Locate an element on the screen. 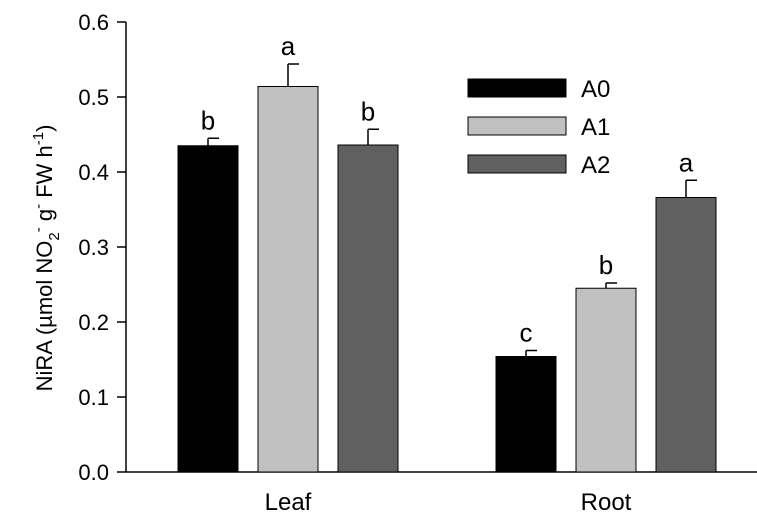  legend-label-a1: A1 is located at coordinates (595, 127).